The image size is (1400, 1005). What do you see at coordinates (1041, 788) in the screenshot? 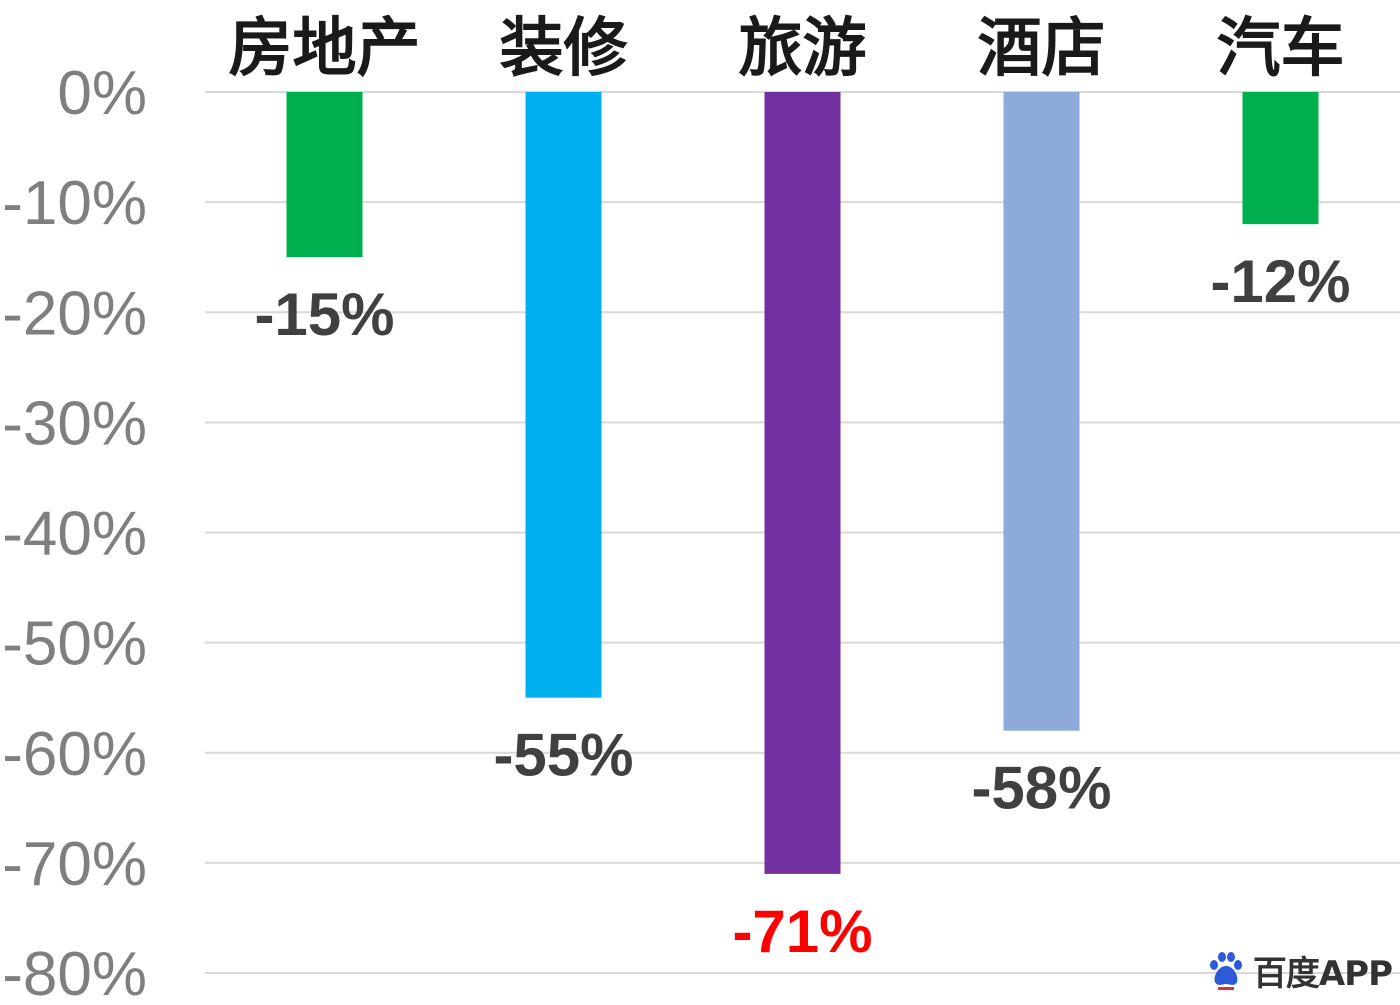
I see `data-label: -58%` at bounding box center [1041, 788].